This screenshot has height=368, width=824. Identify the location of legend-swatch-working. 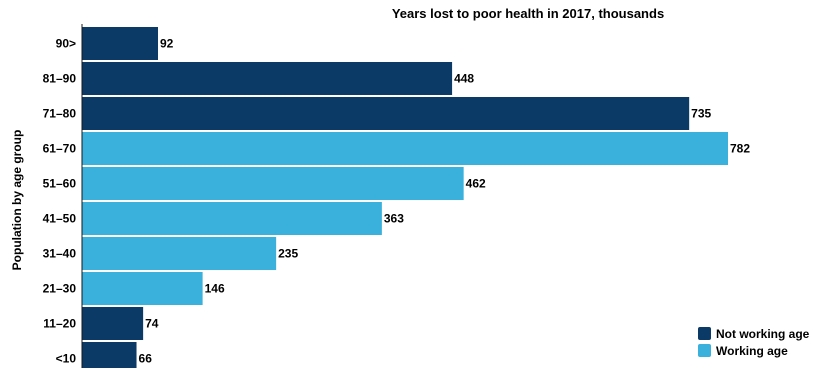
(704, 350).